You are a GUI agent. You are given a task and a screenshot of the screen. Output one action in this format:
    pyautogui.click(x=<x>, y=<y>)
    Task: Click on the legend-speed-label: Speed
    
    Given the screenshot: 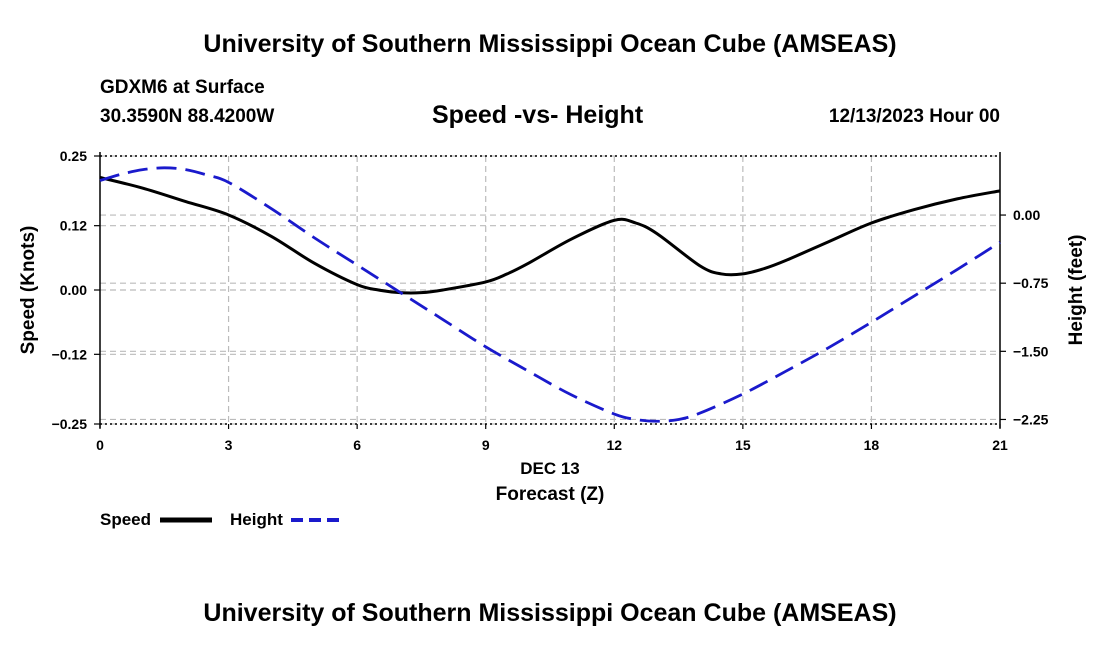 What is the action you would take?
    pyautogui.click(x=125, y=519)
    